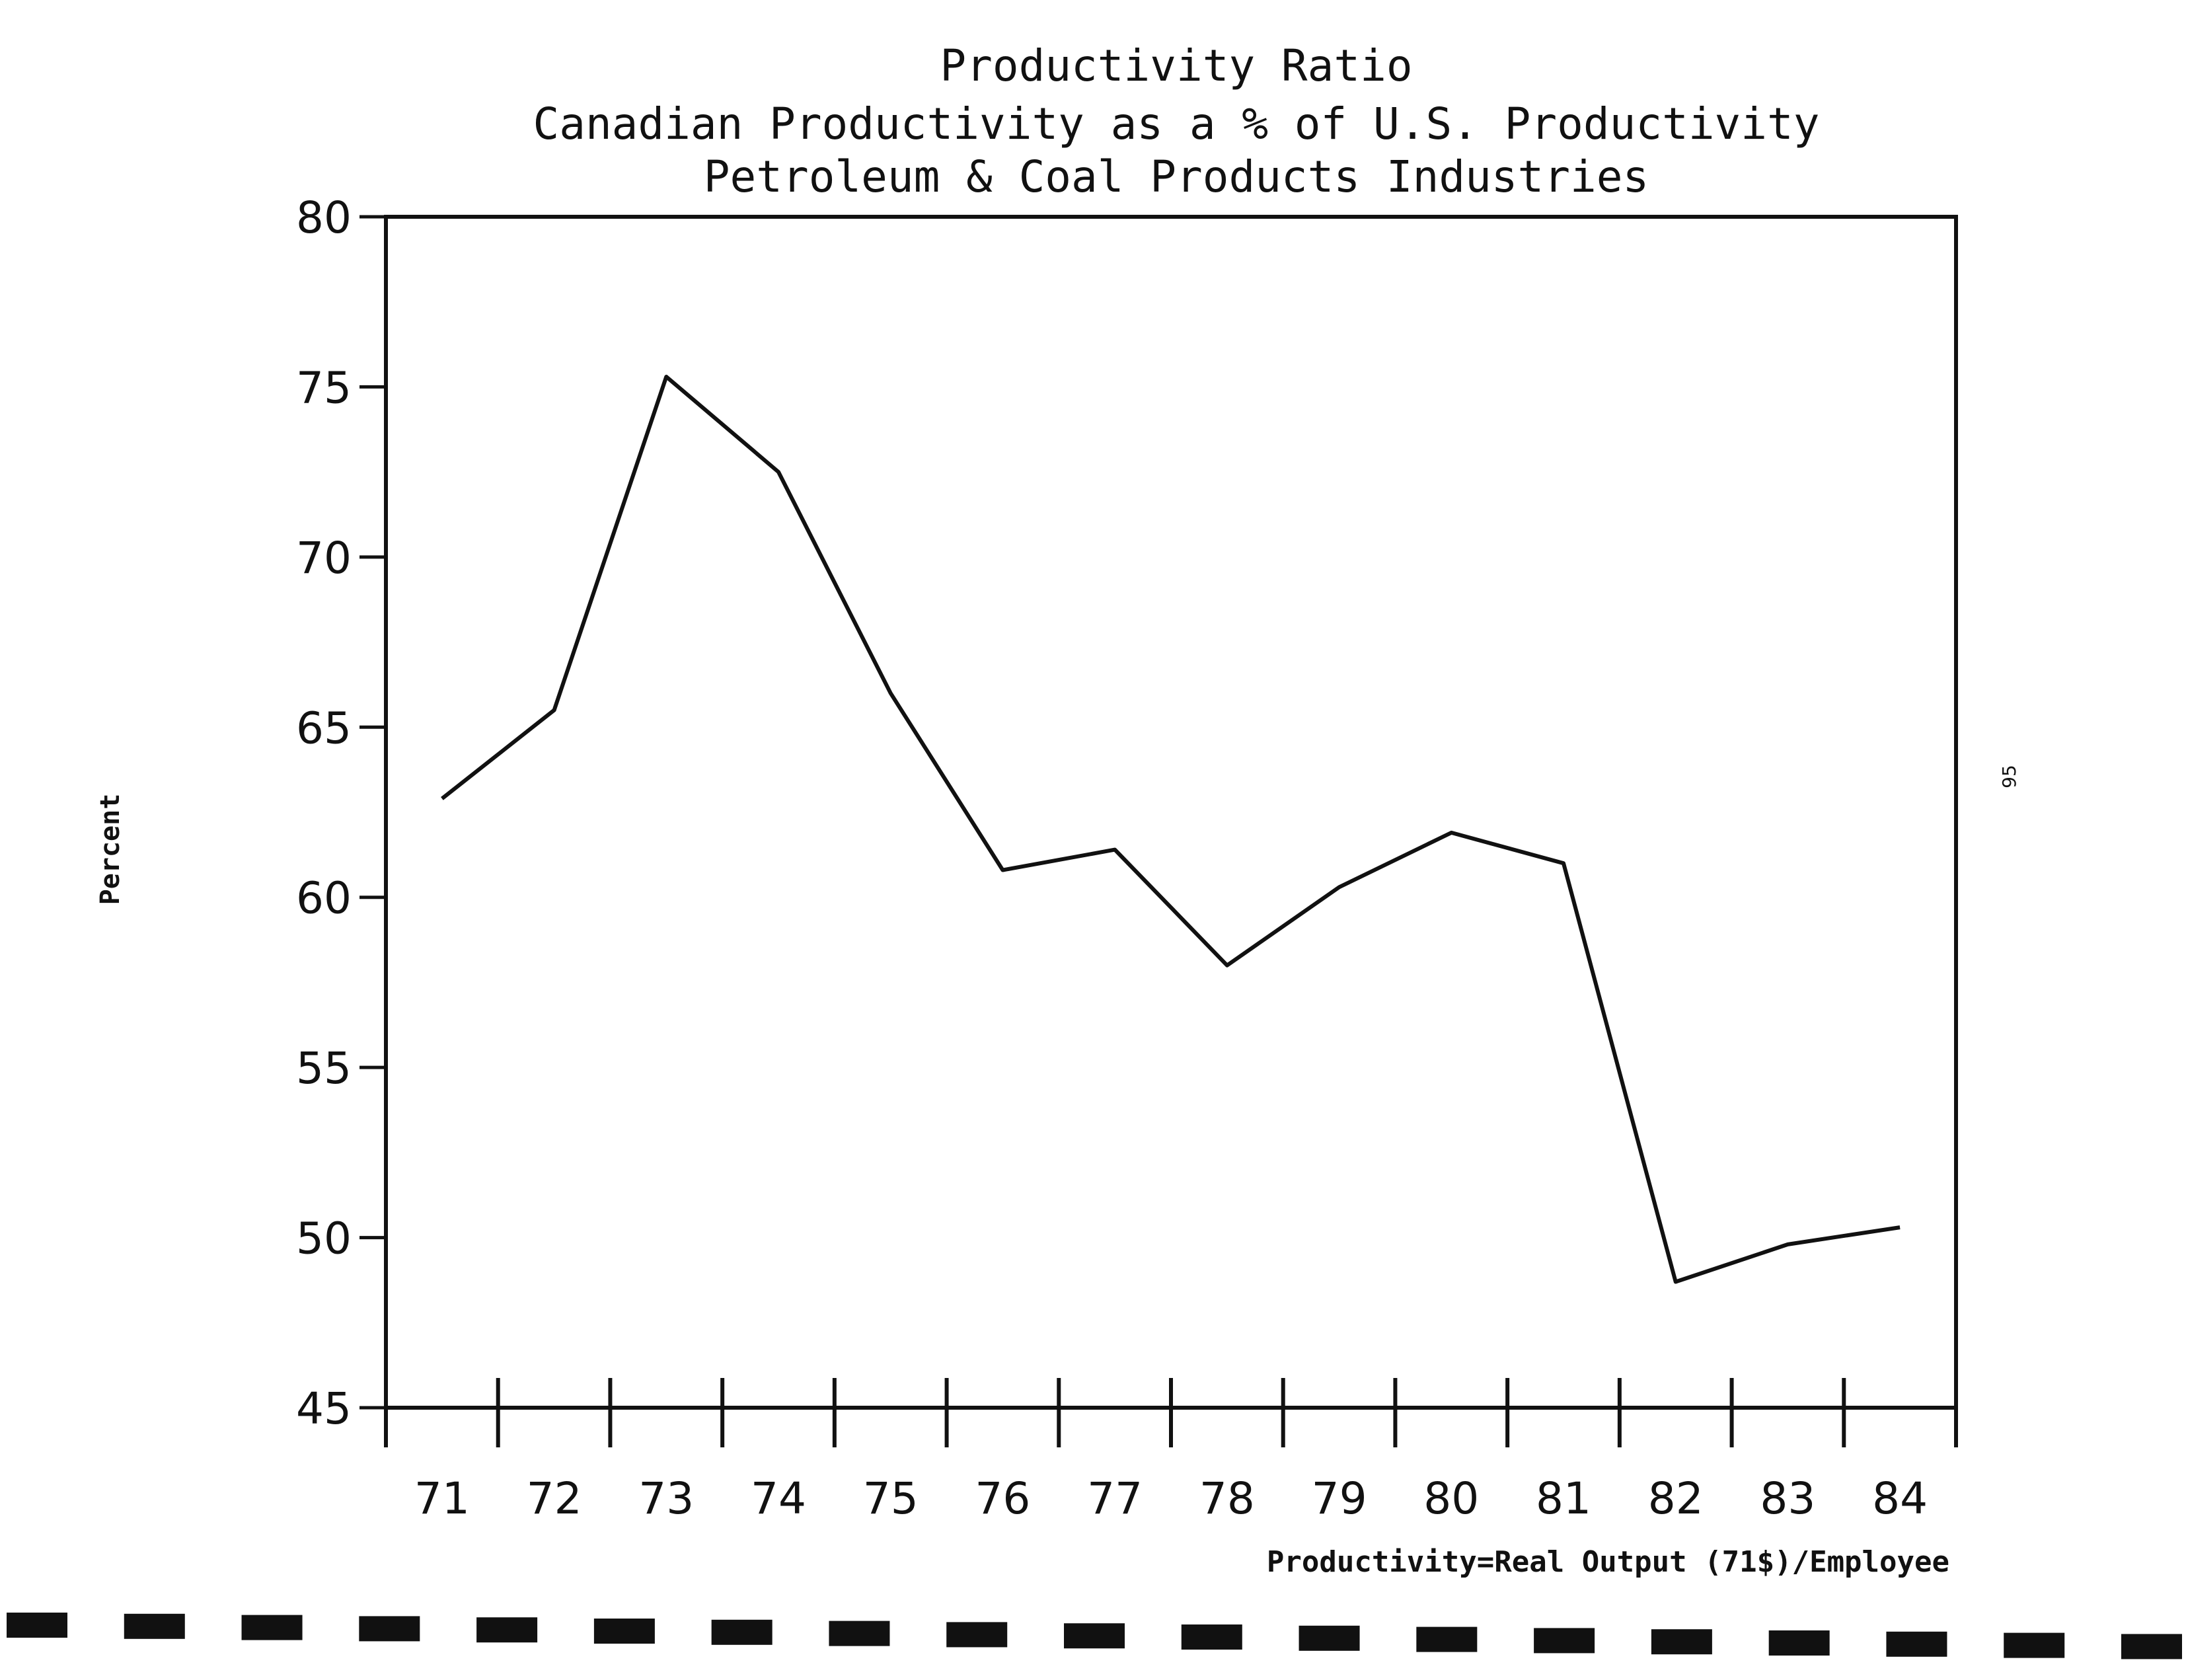 The height and width of the screenshot is (1680, 2186). What do you see at coordinates (1563, 1498) in the screenshot?
I see `x-tick-label: 81` at bounding box center [1563, 1498].